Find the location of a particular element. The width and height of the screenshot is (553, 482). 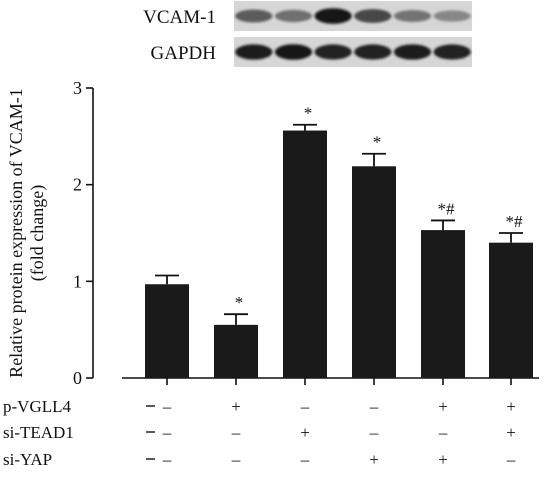

y-tick-label: 2 is located at coordinates (77, 185).